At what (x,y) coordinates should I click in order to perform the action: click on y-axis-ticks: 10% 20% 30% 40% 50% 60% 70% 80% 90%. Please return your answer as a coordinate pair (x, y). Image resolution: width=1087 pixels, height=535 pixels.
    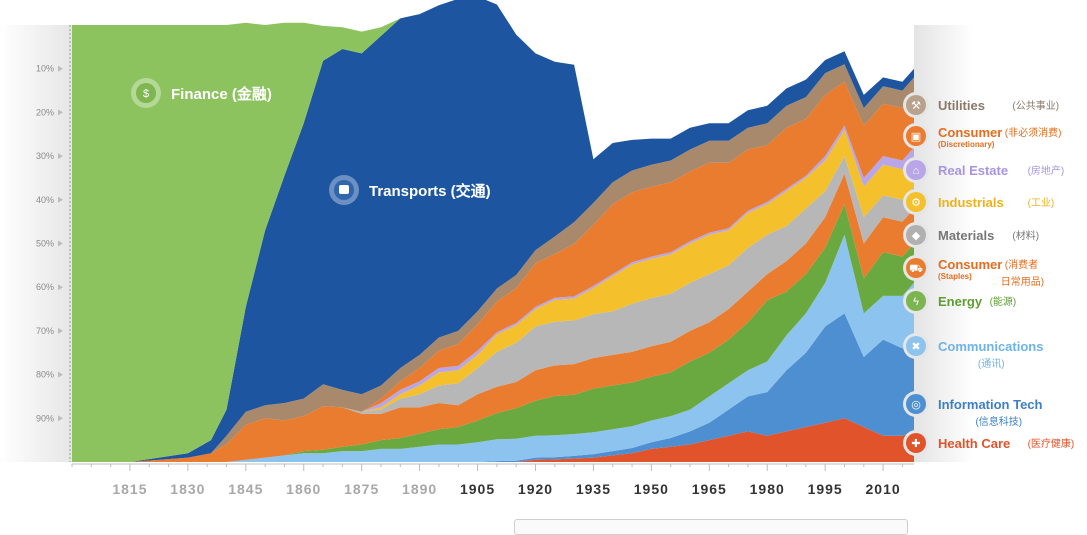
    Looking at the image, I should click on (49, 243).